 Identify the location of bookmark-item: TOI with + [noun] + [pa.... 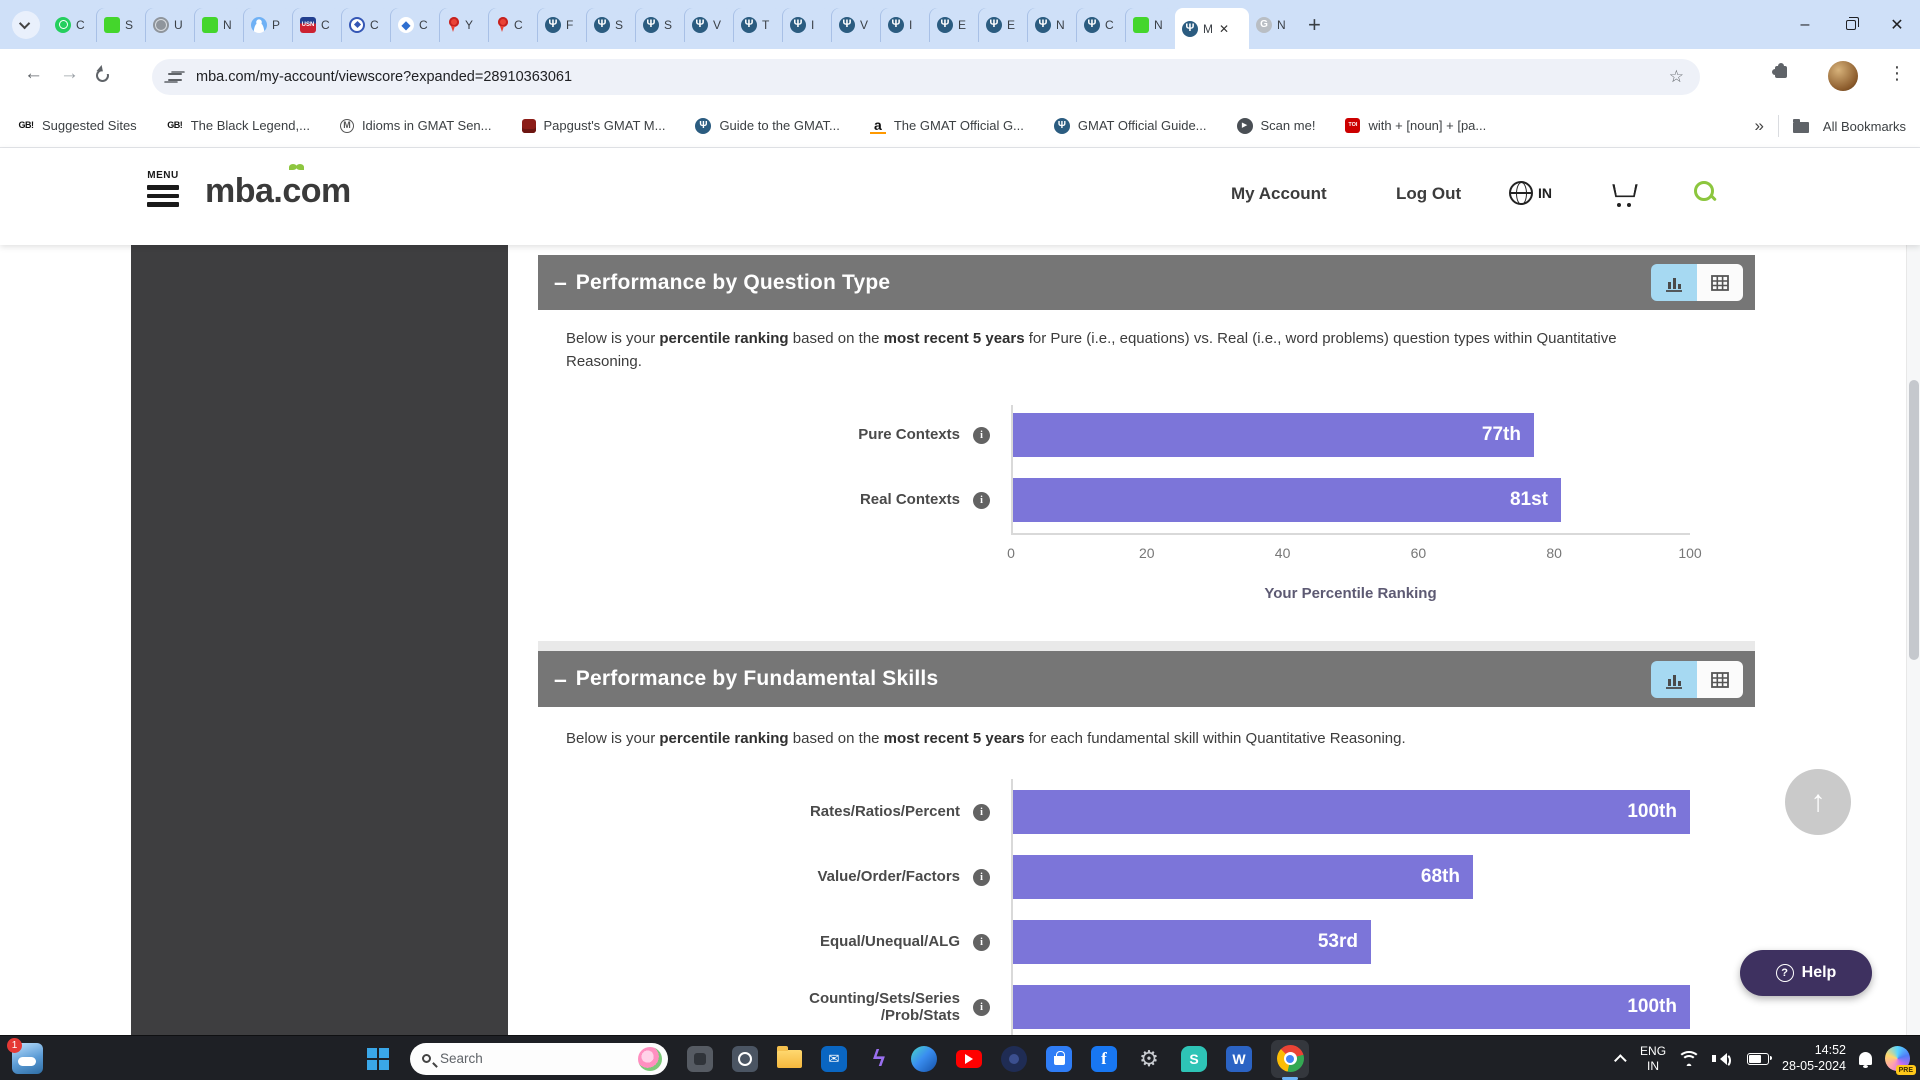
(1415, 126).